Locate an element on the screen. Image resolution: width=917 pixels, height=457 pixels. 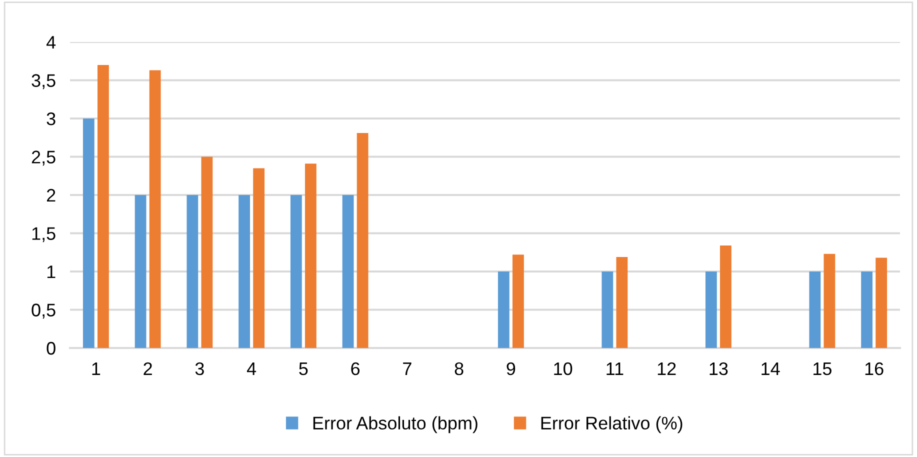
x-tick-label: 9 is located at coordinates (511, 369).